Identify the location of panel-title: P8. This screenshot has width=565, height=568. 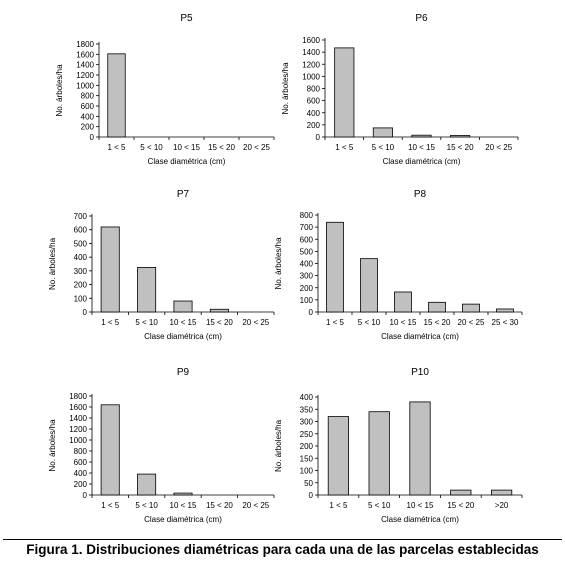
(420, 194).